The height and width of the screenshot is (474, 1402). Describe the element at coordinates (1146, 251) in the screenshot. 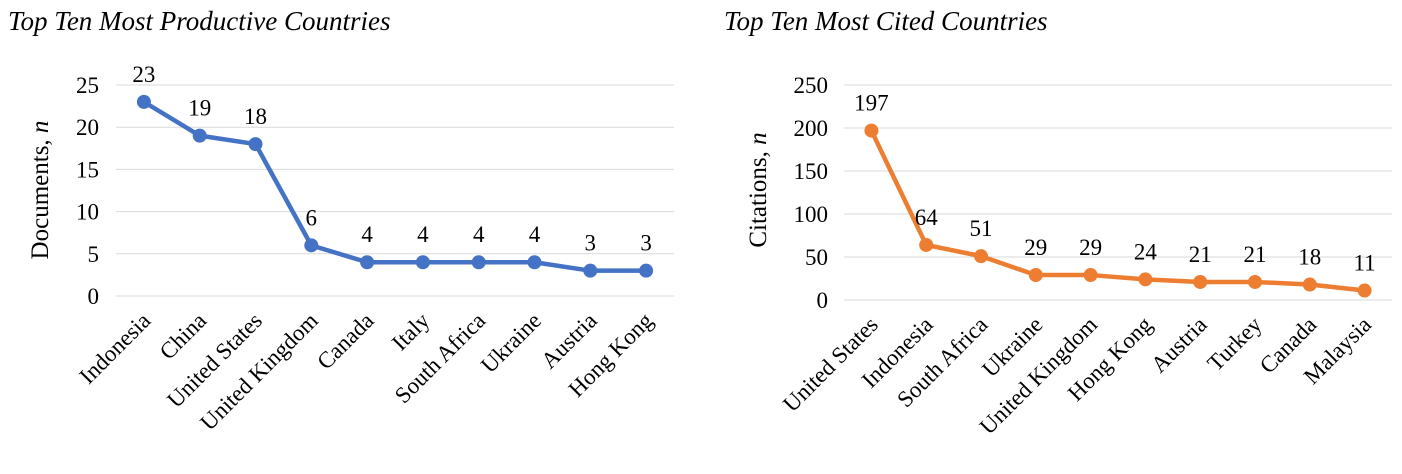

I see `data-label: 24` at that location.